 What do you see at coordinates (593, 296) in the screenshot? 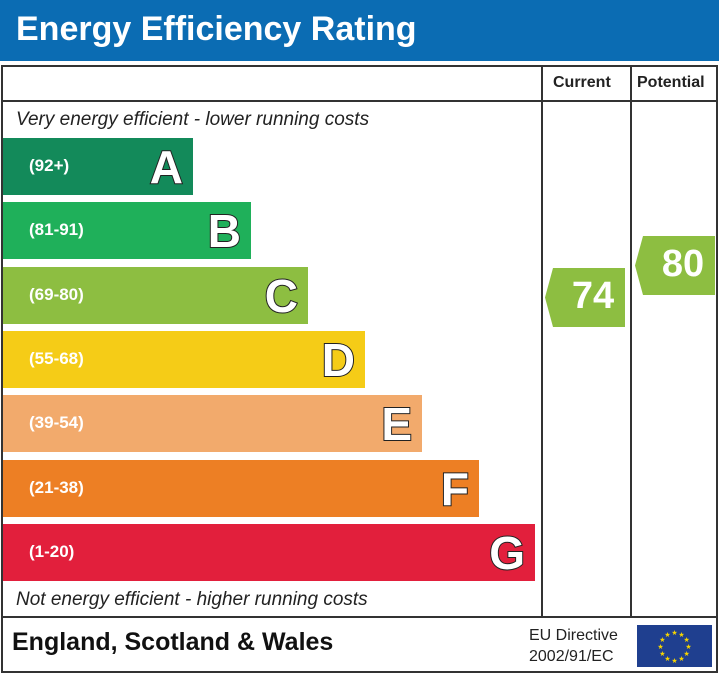
I see `current-value: 74` at bounding box center [593, 296].